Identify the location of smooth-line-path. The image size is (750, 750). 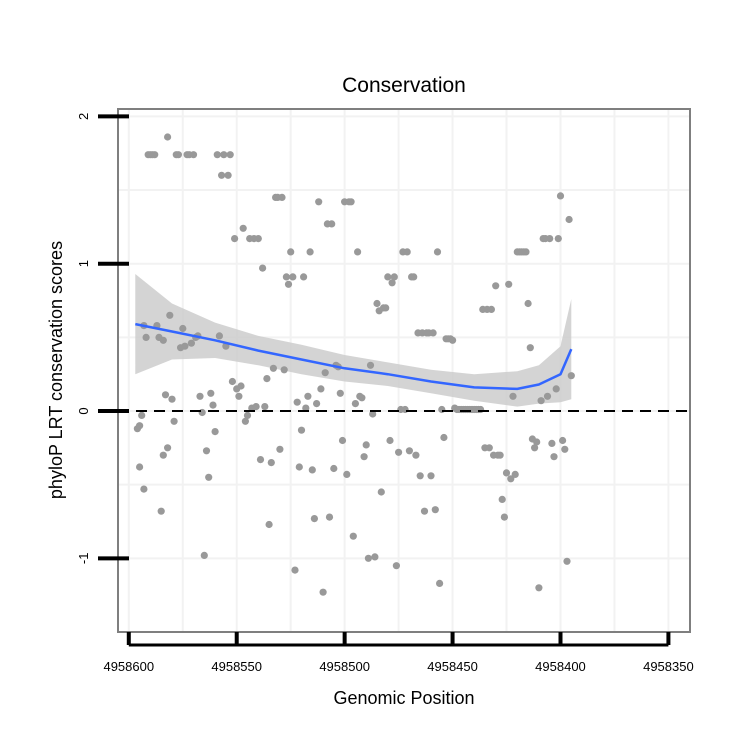
(354, 356).